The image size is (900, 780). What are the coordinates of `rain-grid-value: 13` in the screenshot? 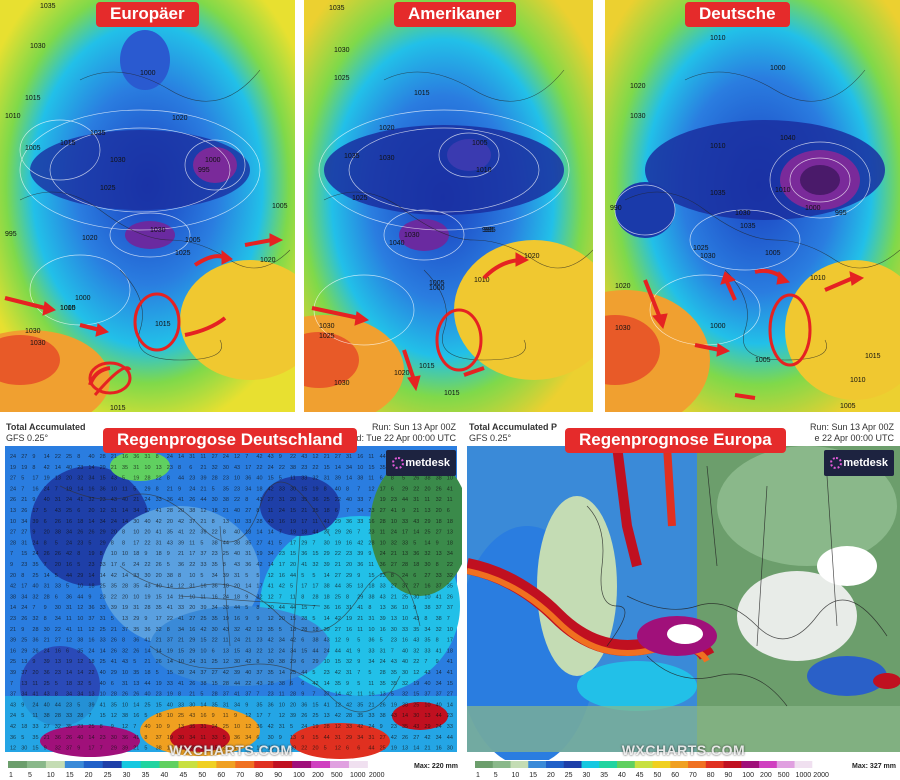 It's located at (450, 533).